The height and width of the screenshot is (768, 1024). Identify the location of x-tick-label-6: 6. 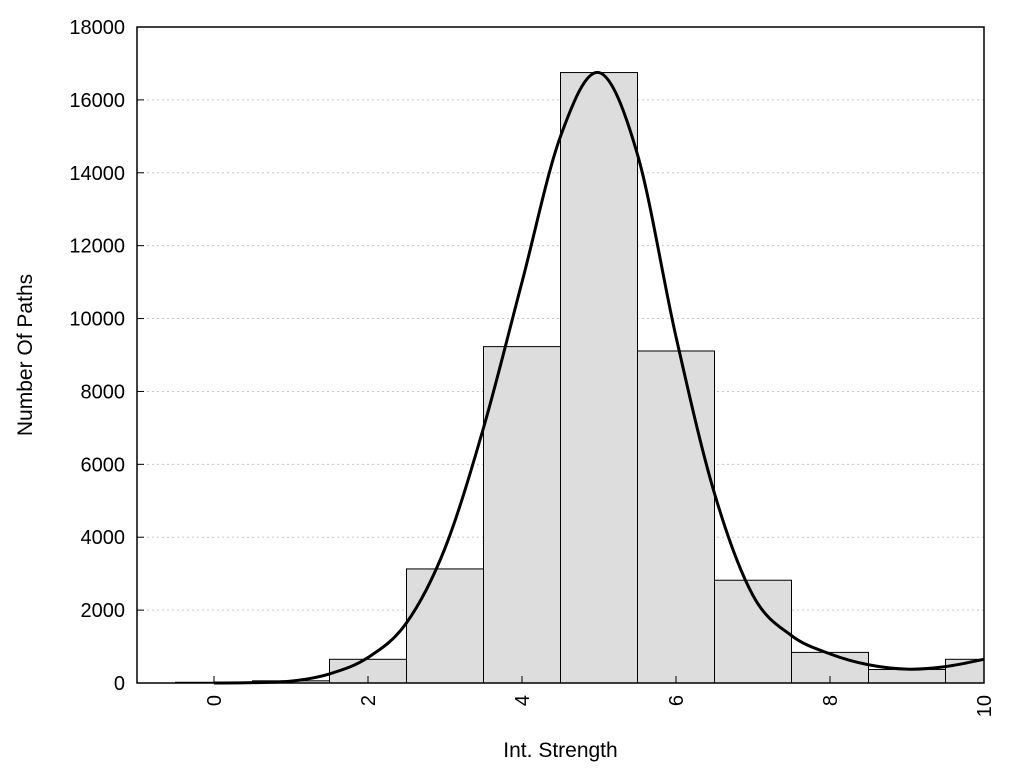
(677, 700).